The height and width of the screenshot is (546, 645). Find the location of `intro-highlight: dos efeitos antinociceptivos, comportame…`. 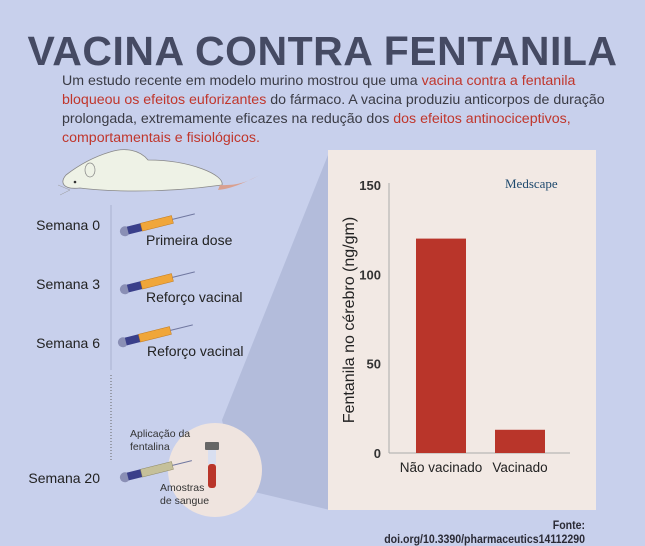

intro-highlight: dos efeitos antinociceptivos, comportame… is located at coordinates (316, 128).